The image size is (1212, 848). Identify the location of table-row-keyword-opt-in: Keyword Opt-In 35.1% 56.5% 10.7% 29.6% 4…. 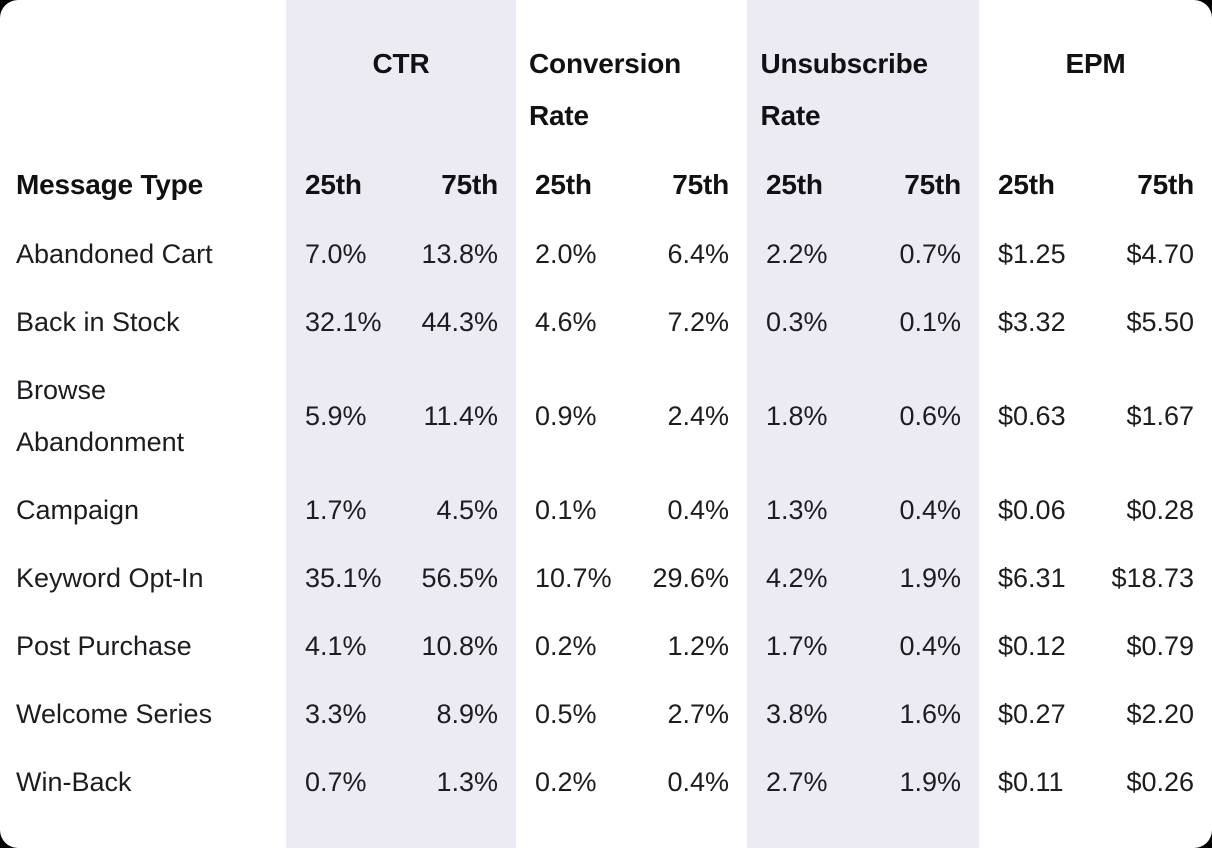
(606, 578).